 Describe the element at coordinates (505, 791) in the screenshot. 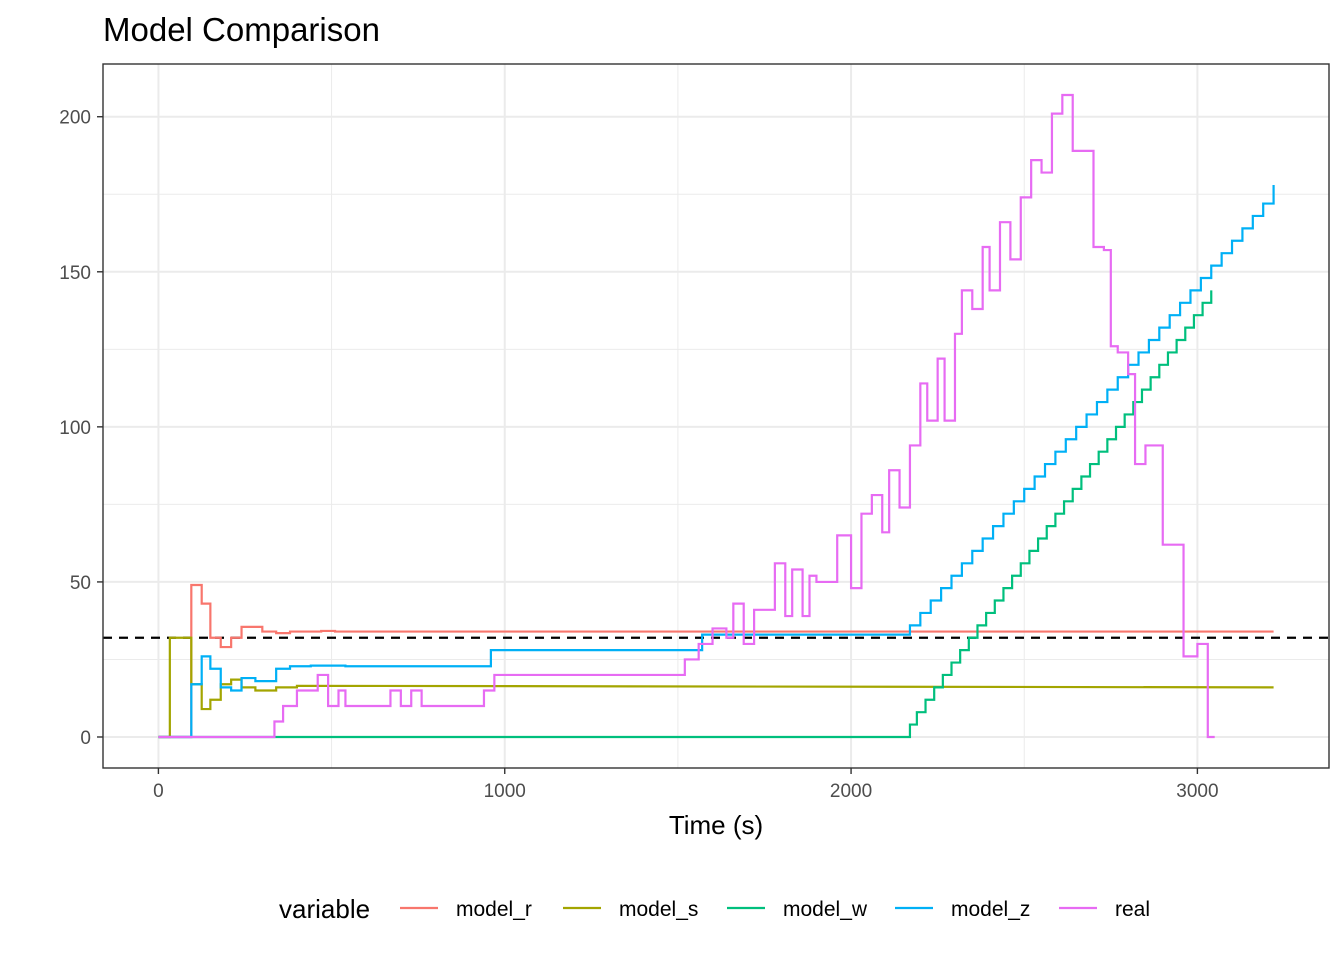

I see `x-tick-label: 1000` at that location.